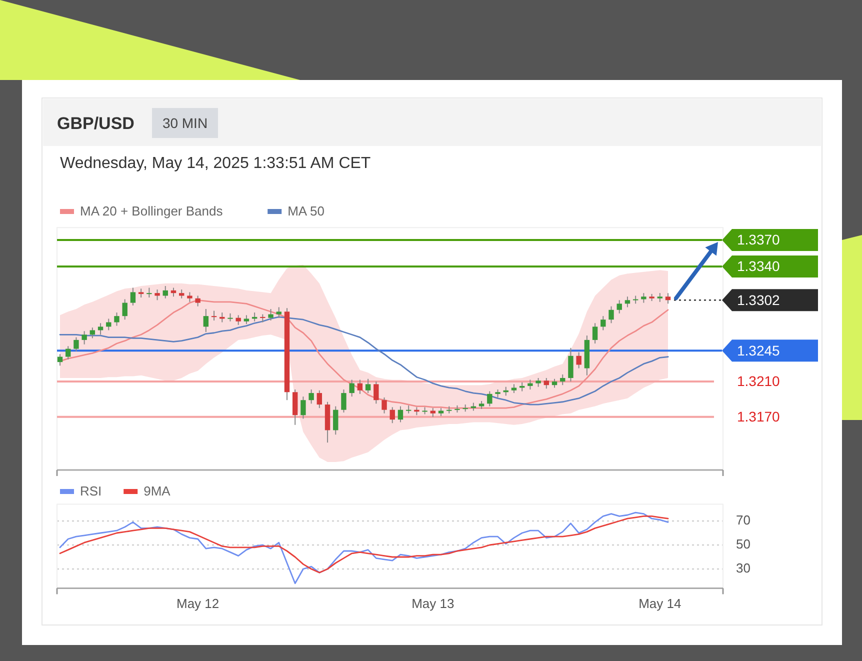 This screenshot has height=661, width=862. What do you see at coordinates (743, 544) in the screenshot?
I see `y-tick-label: 50` at bounding box center [743, 544].